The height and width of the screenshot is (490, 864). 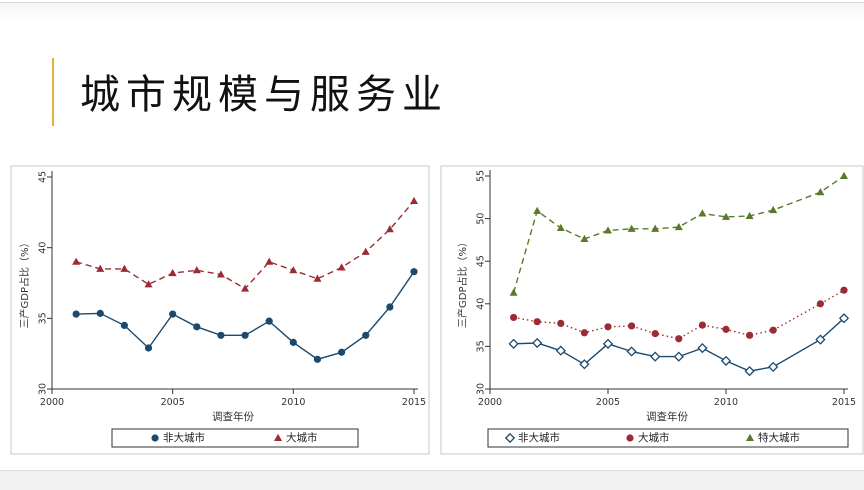 I want to click on title-accent-bar, so click(x=53, y=92).